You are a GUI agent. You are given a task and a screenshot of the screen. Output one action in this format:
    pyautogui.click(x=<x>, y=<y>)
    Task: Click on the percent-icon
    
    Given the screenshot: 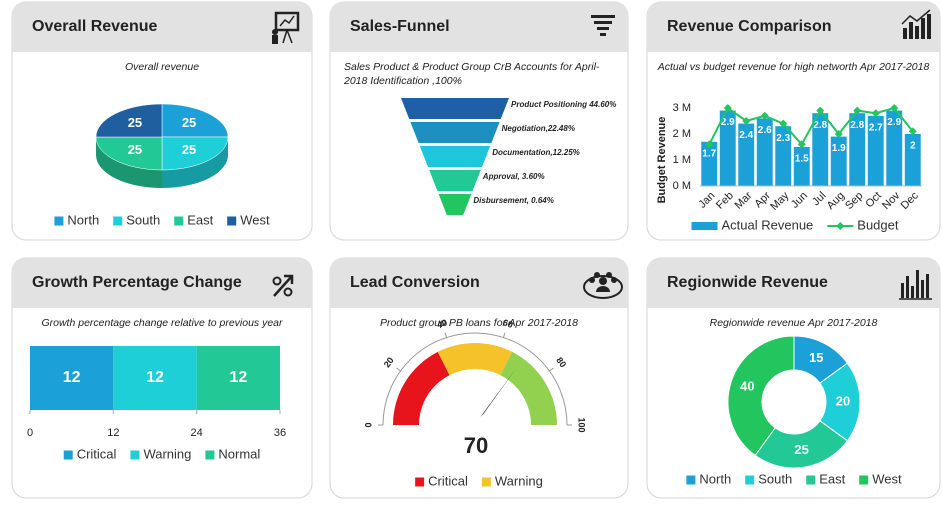 What is the action you would take?
    pyautogui.click(x=283, y=285)
    